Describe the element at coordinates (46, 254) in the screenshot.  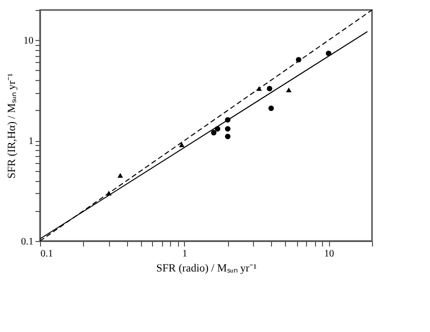
I see `x-tick-label: 0.1` at that location.